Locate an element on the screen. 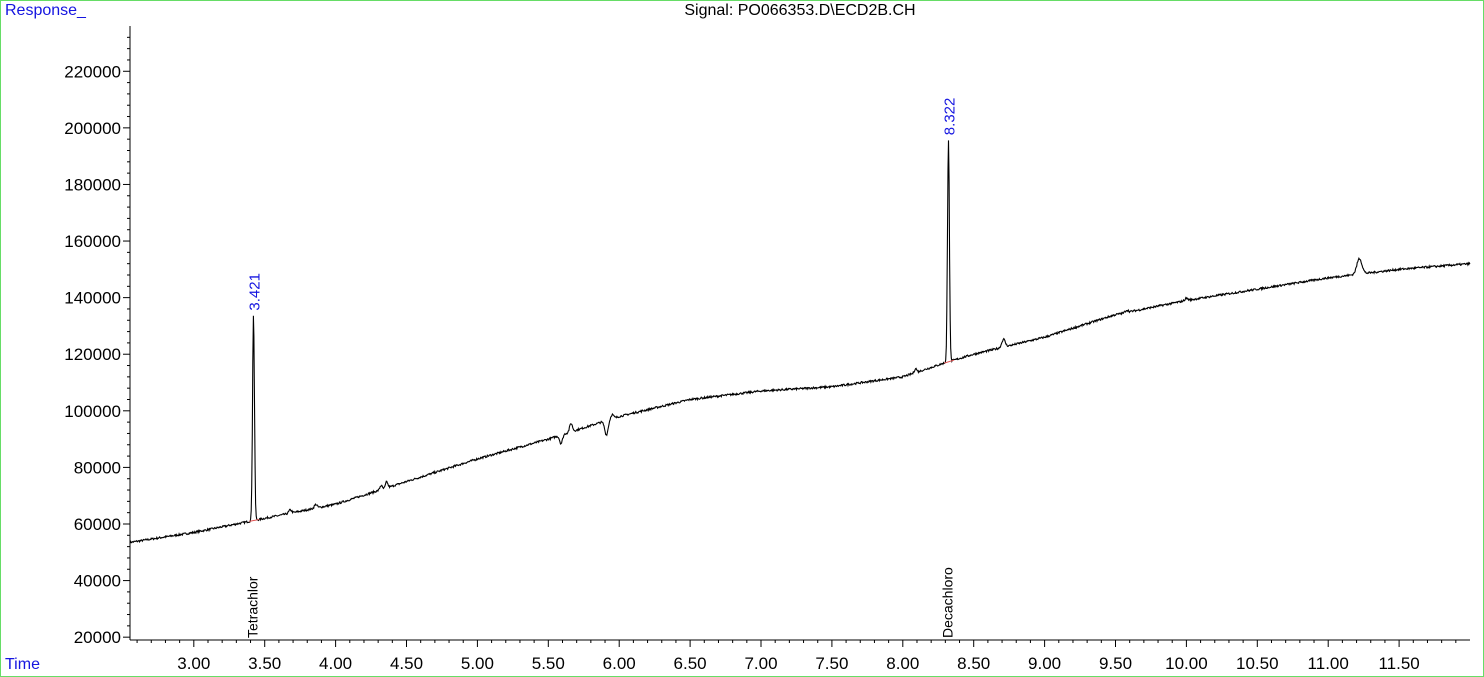 The height and width of the screenshot is (677, 1484). peak-rt-label: 3.421 is located at coordinates (255, 292).